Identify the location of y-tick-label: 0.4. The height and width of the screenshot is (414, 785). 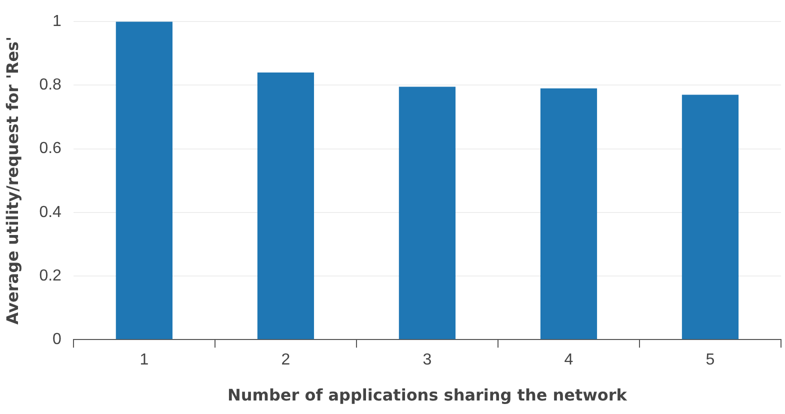
(50, 212).